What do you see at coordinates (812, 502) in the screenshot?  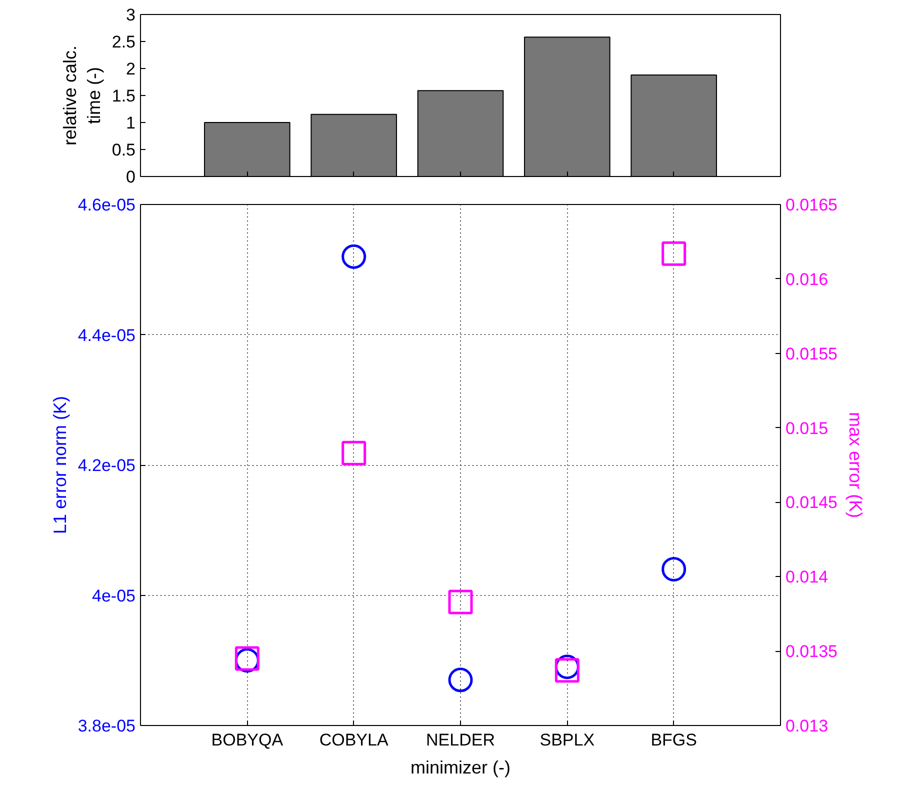 I see `y2-tick-label: 0.0145` at bounding box center [812, 502].